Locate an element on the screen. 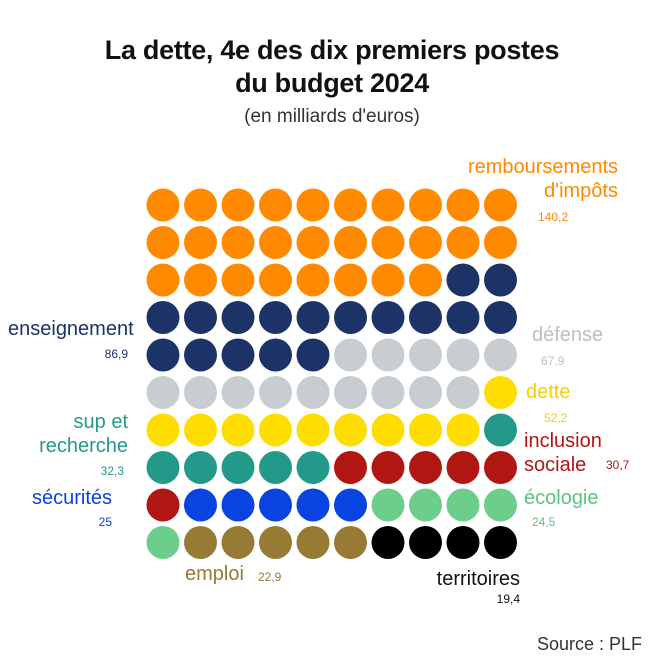  source-note: Source : PLF is located at coordinates (589, 644).